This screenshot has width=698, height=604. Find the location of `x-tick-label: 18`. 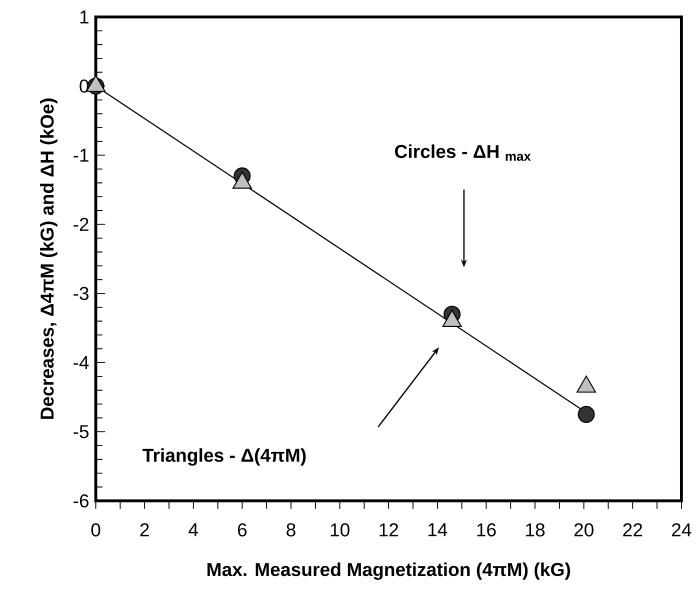

x-tick-label: 18 is located at coordinates (535, 530).